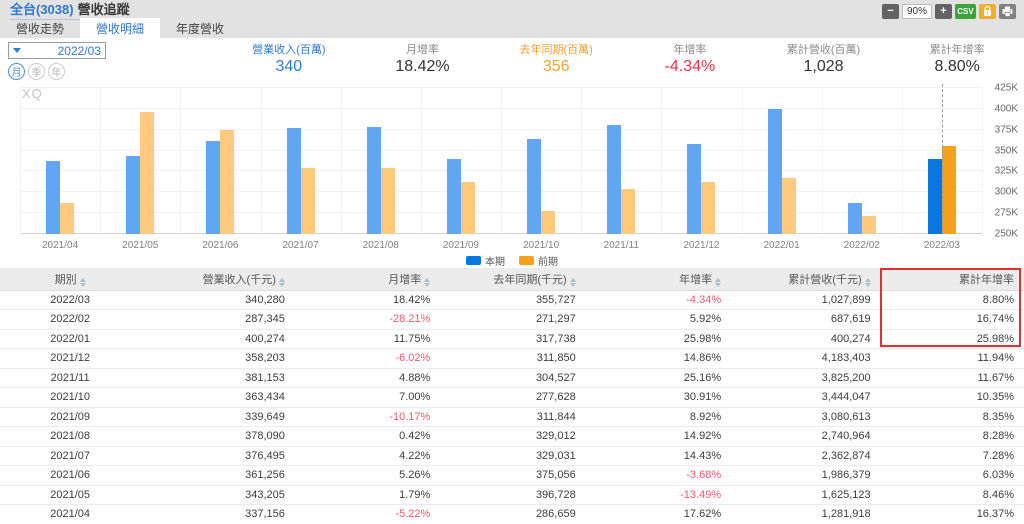 Image resolution: width=1024 pixels, height=524 pixels. I want to click on y-tick-label: 425K, so click(1006, 88).